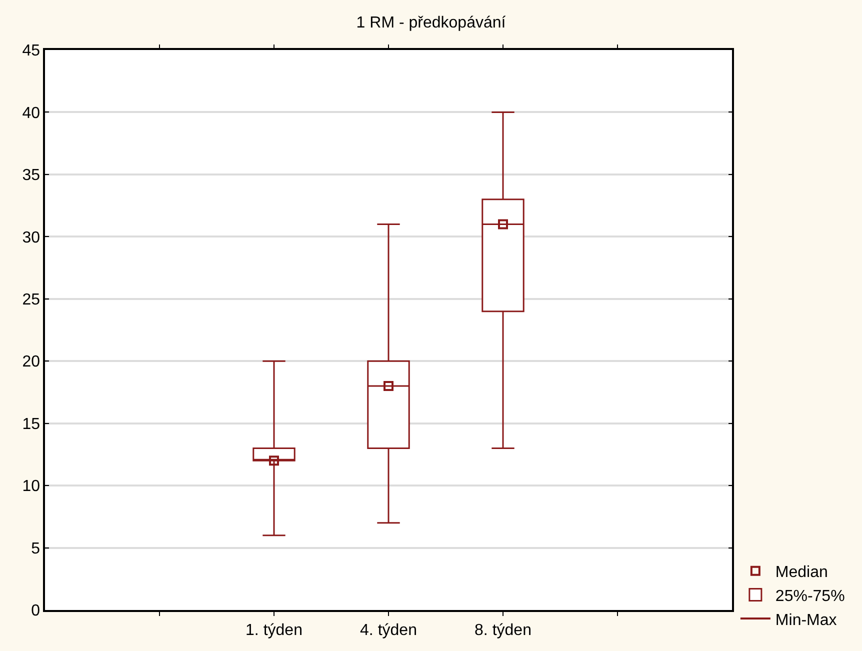 The width and height of the screenshot is (862, 651). I want to click on y-tick-label: 5, so click(35, 549).